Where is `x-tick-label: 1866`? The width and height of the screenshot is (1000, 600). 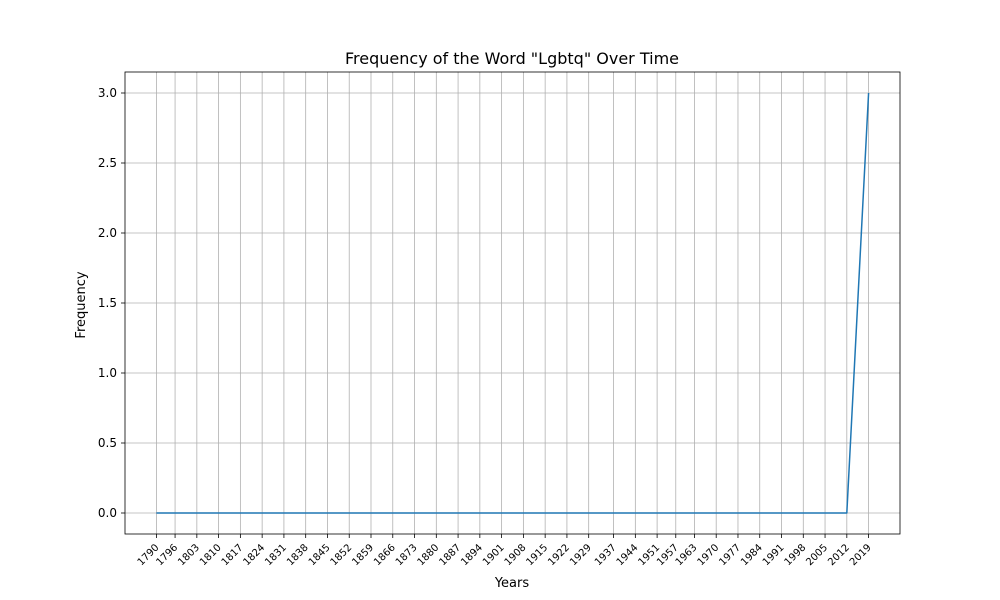 x-tick-label: 1866 is located at coordinates (385, 555).